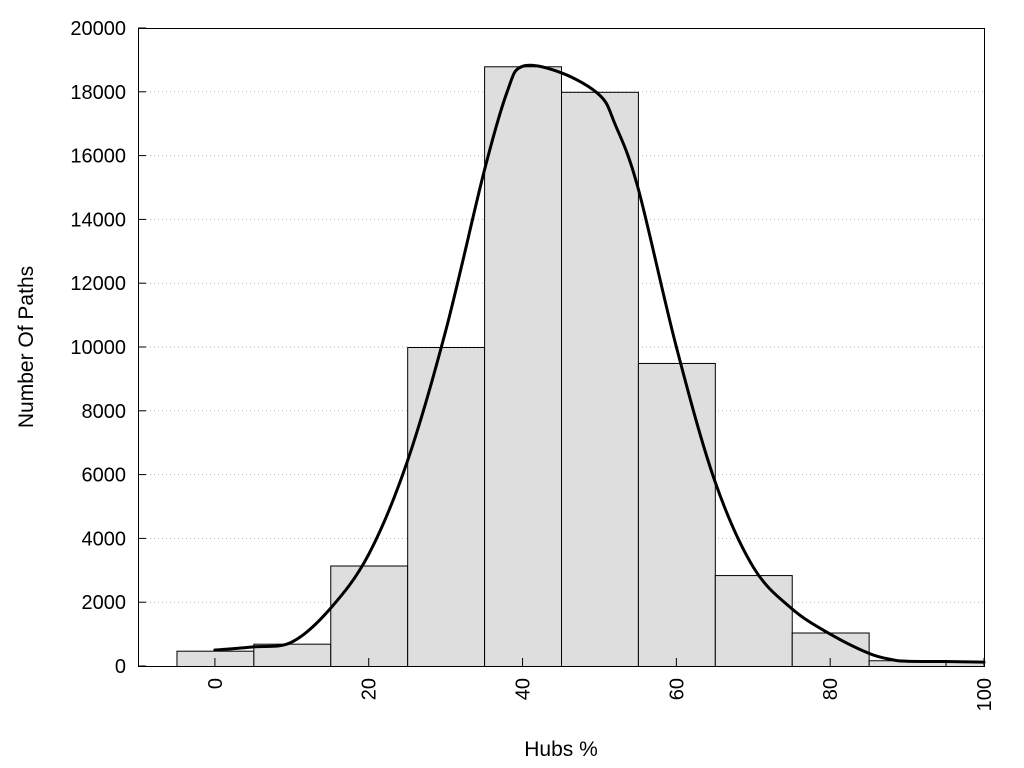 This screenshot has width=1024, height=768. What do you see at coordinates (26, 347) in the screenshot?
I see `y-axis-title: Number Of Paths` at bounding box center [26, 347].